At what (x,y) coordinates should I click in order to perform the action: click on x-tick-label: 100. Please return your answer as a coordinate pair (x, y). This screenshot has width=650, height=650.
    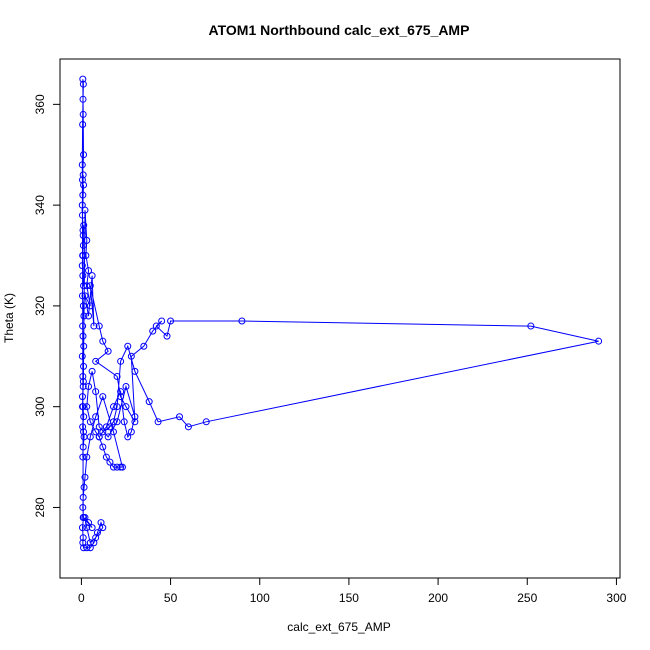
    Looking at the image, I should click on (260, 598).